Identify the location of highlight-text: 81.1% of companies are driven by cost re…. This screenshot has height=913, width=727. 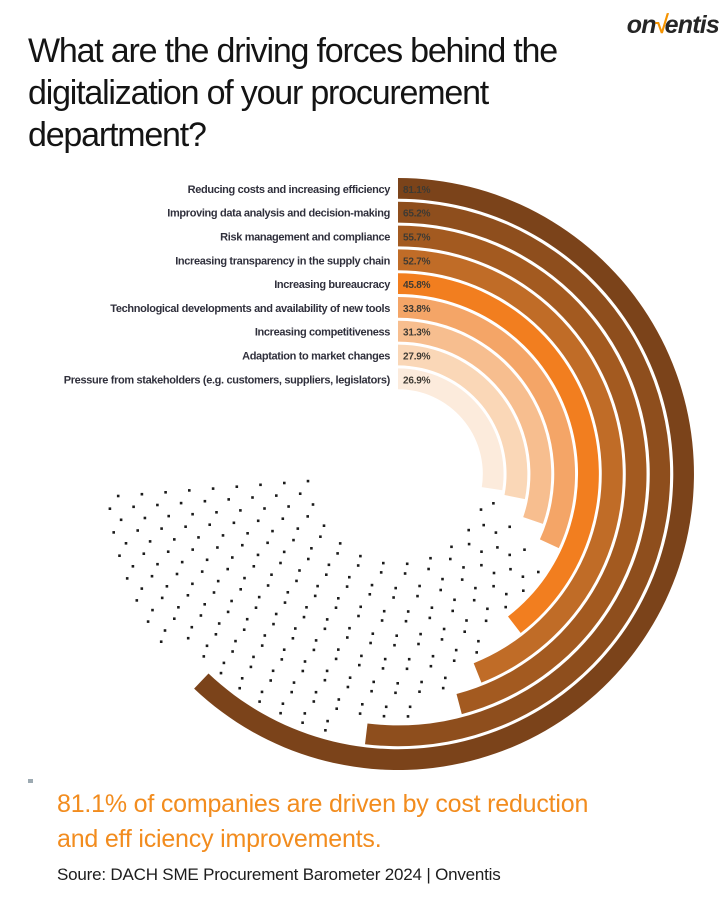
(323, 821).